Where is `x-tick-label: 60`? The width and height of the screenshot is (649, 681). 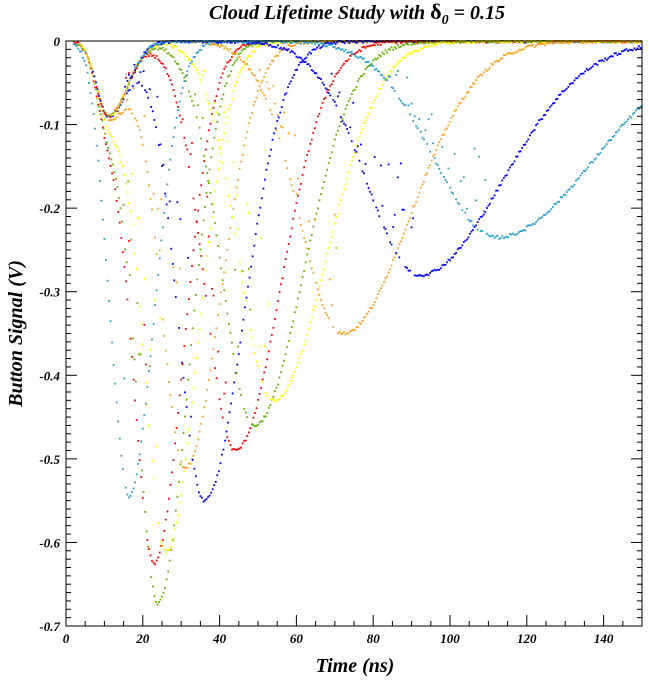 x-tick-label: 60 is located at coordinates (297, 638).